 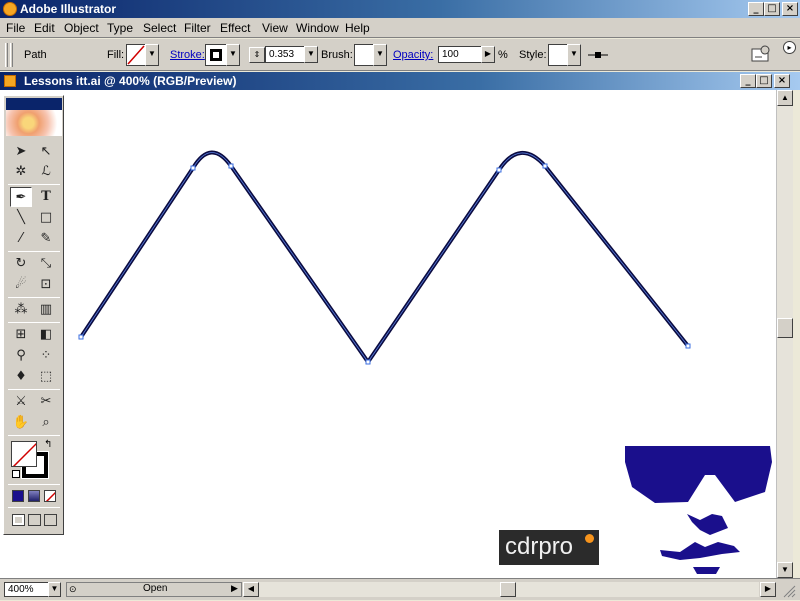 What do you see at coordinates (21, 376) in the screenshot?
I see `live-paint-bucket-tool-icon: ♦` at bounding box center [21, 376].